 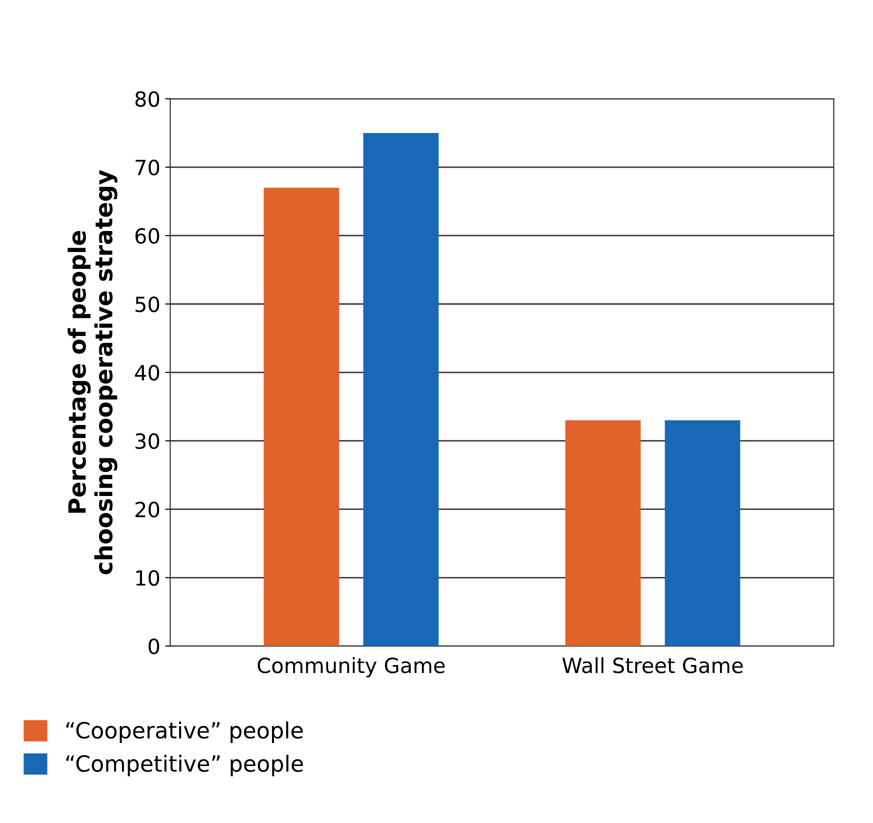 What do you see at coordinates (147, 236) in the screenshot?
I see `y-tick-label: 60` at bounding box center [147, 236].